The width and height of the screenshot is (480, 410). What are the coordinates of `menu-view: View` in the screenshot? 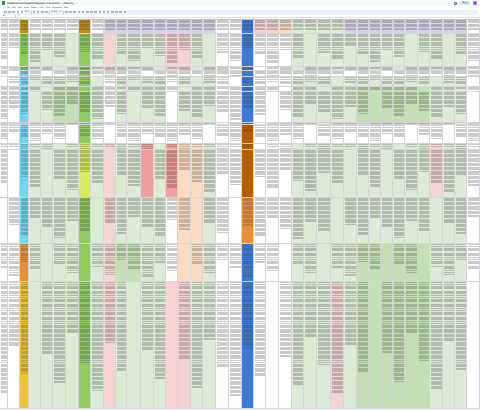 It's located at (19, 7).